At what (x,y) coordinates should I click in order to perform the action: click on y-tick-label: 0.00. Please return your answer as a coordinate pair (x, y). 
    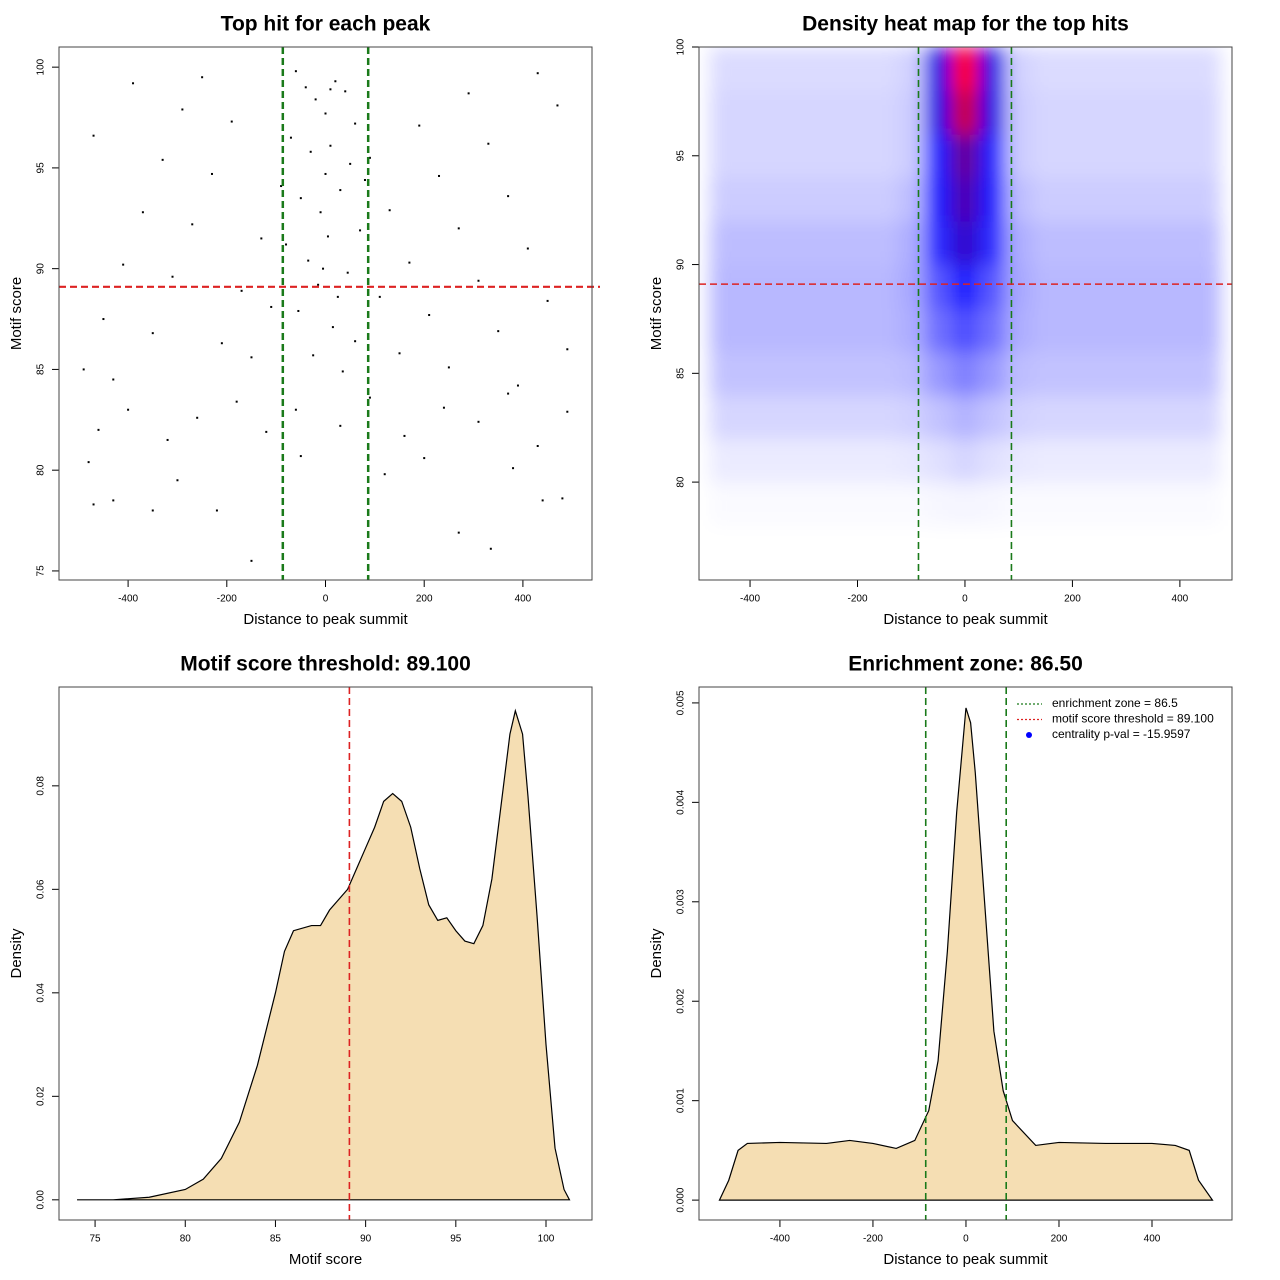
    Looking at the image, I should click on (41, 1200).